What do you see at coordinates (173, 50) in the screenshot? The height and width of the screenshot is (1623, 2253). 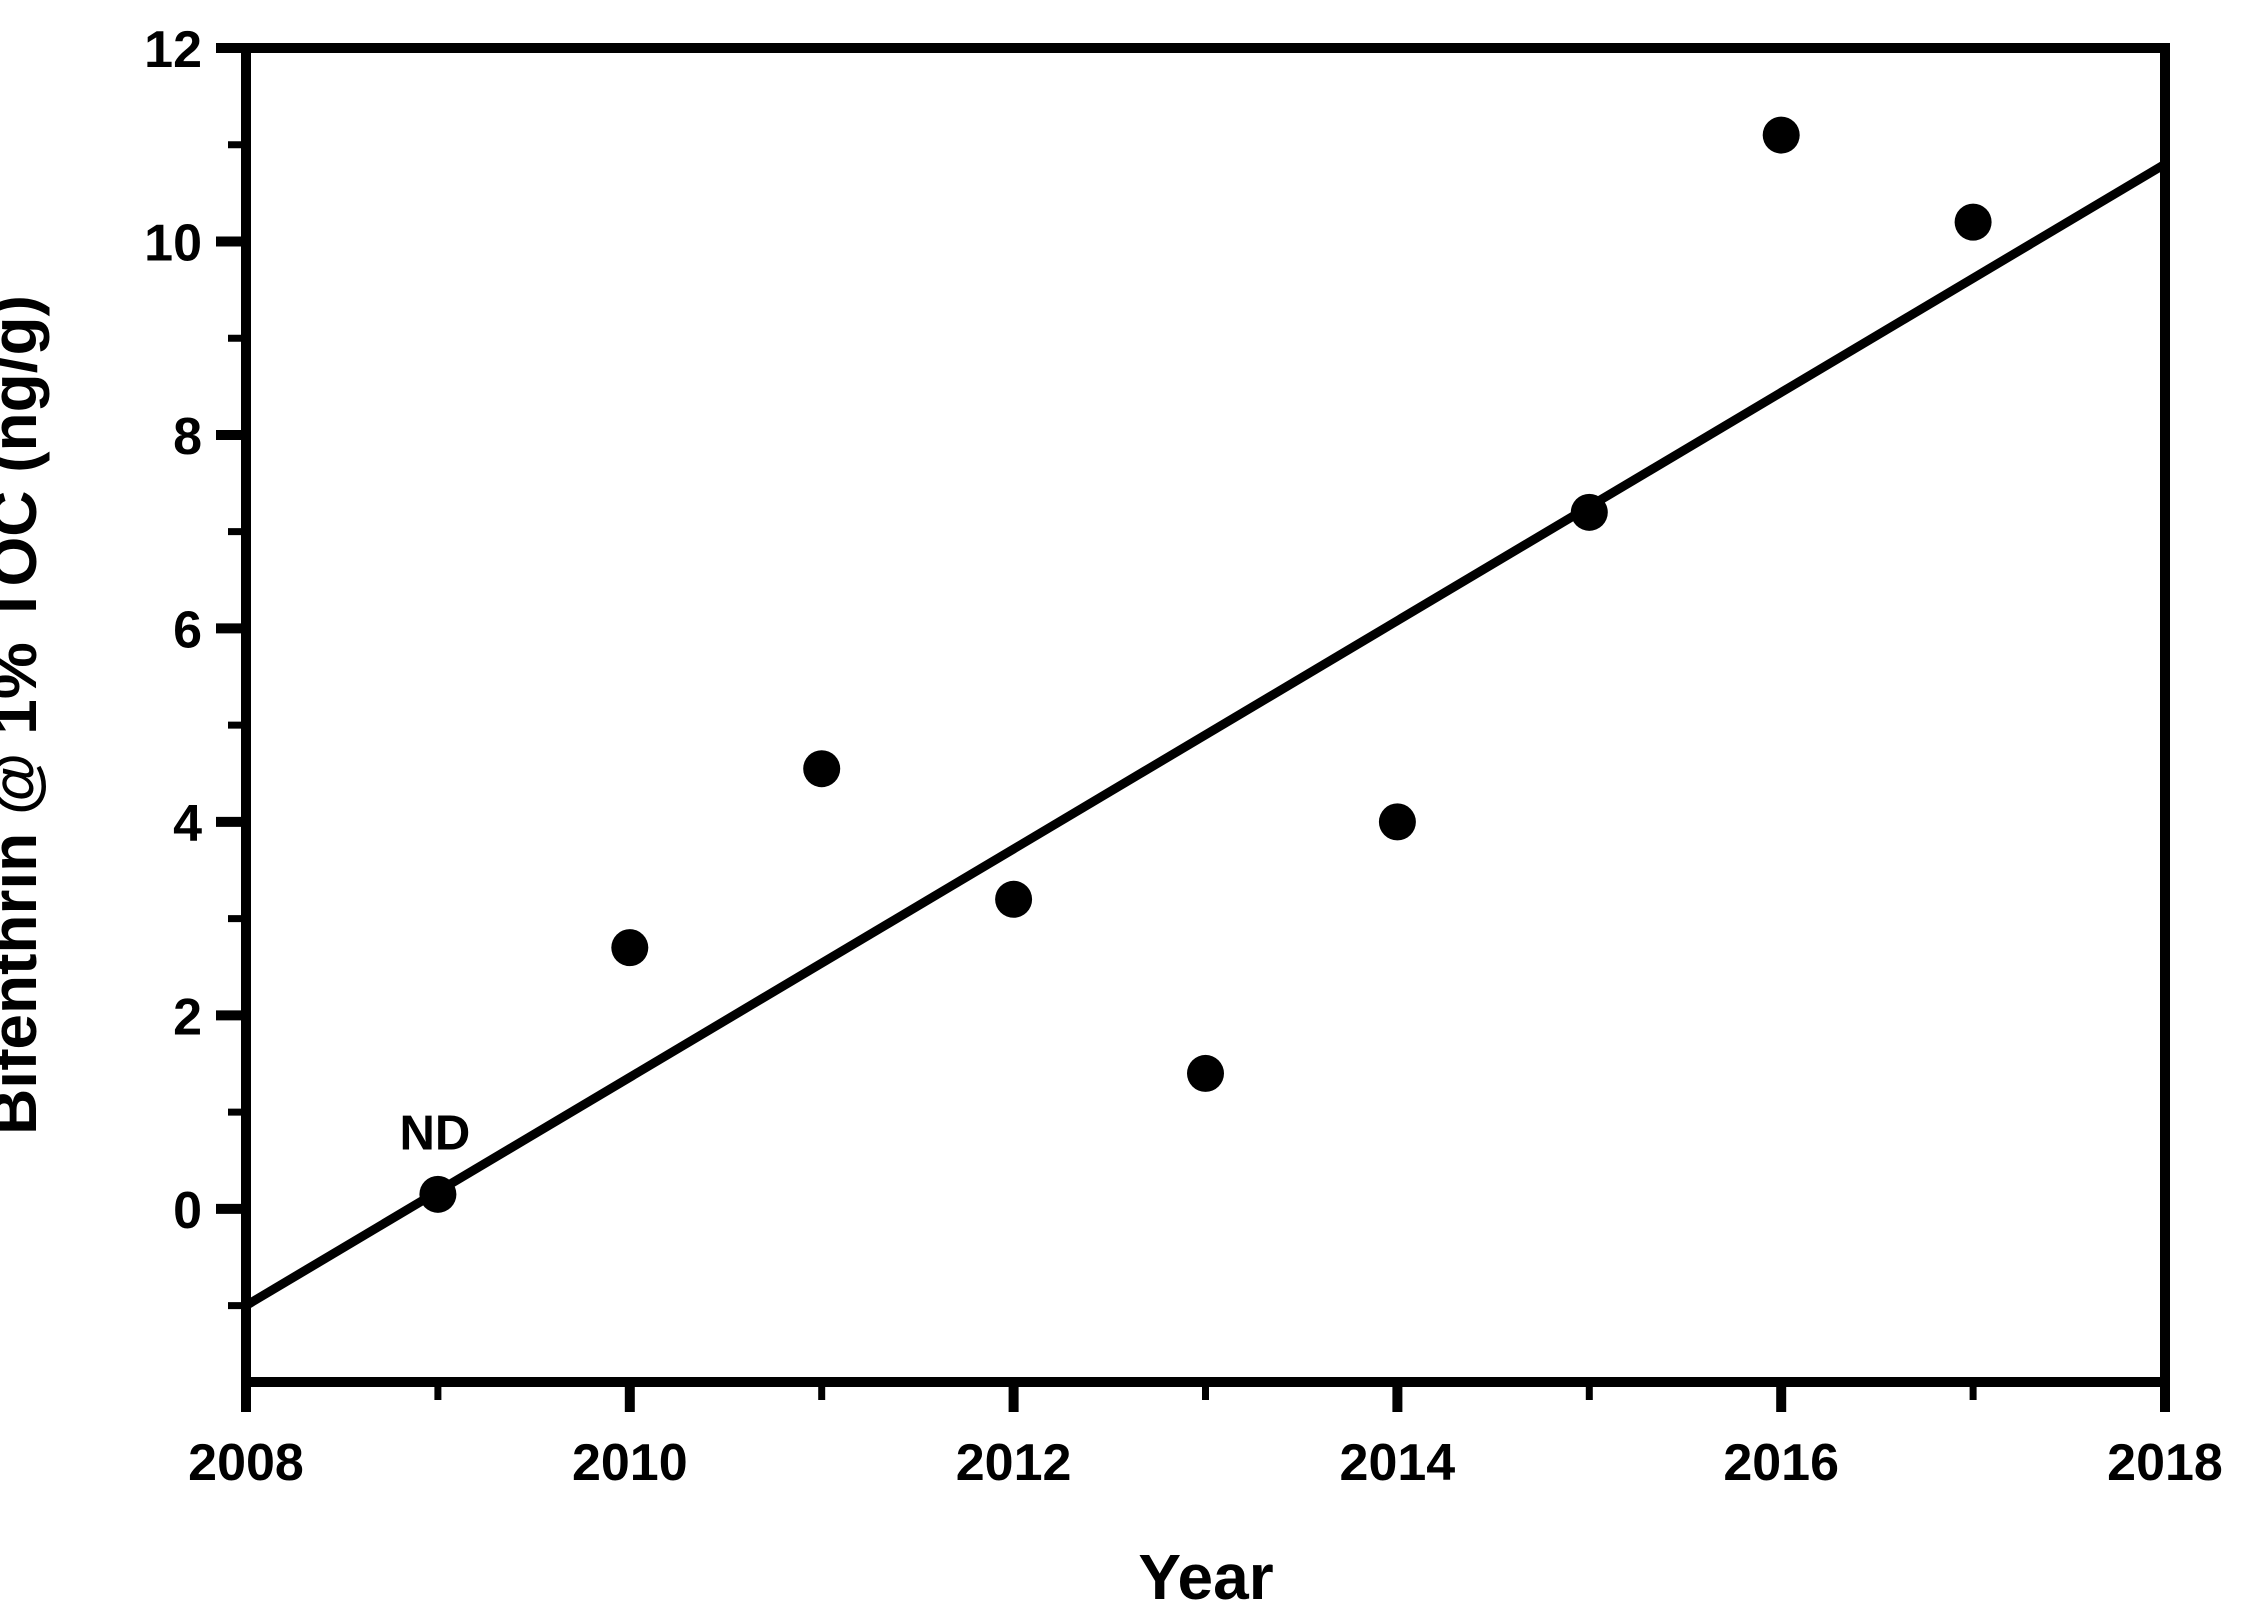 I see `y-tick-label: 12` at bounding box center [173, 50].